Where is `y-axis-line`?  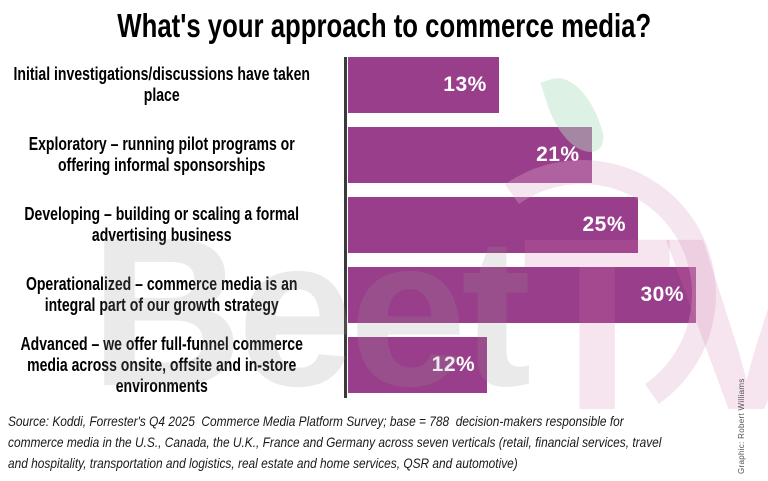
y-axis-line is located at coordinates (345, 227).